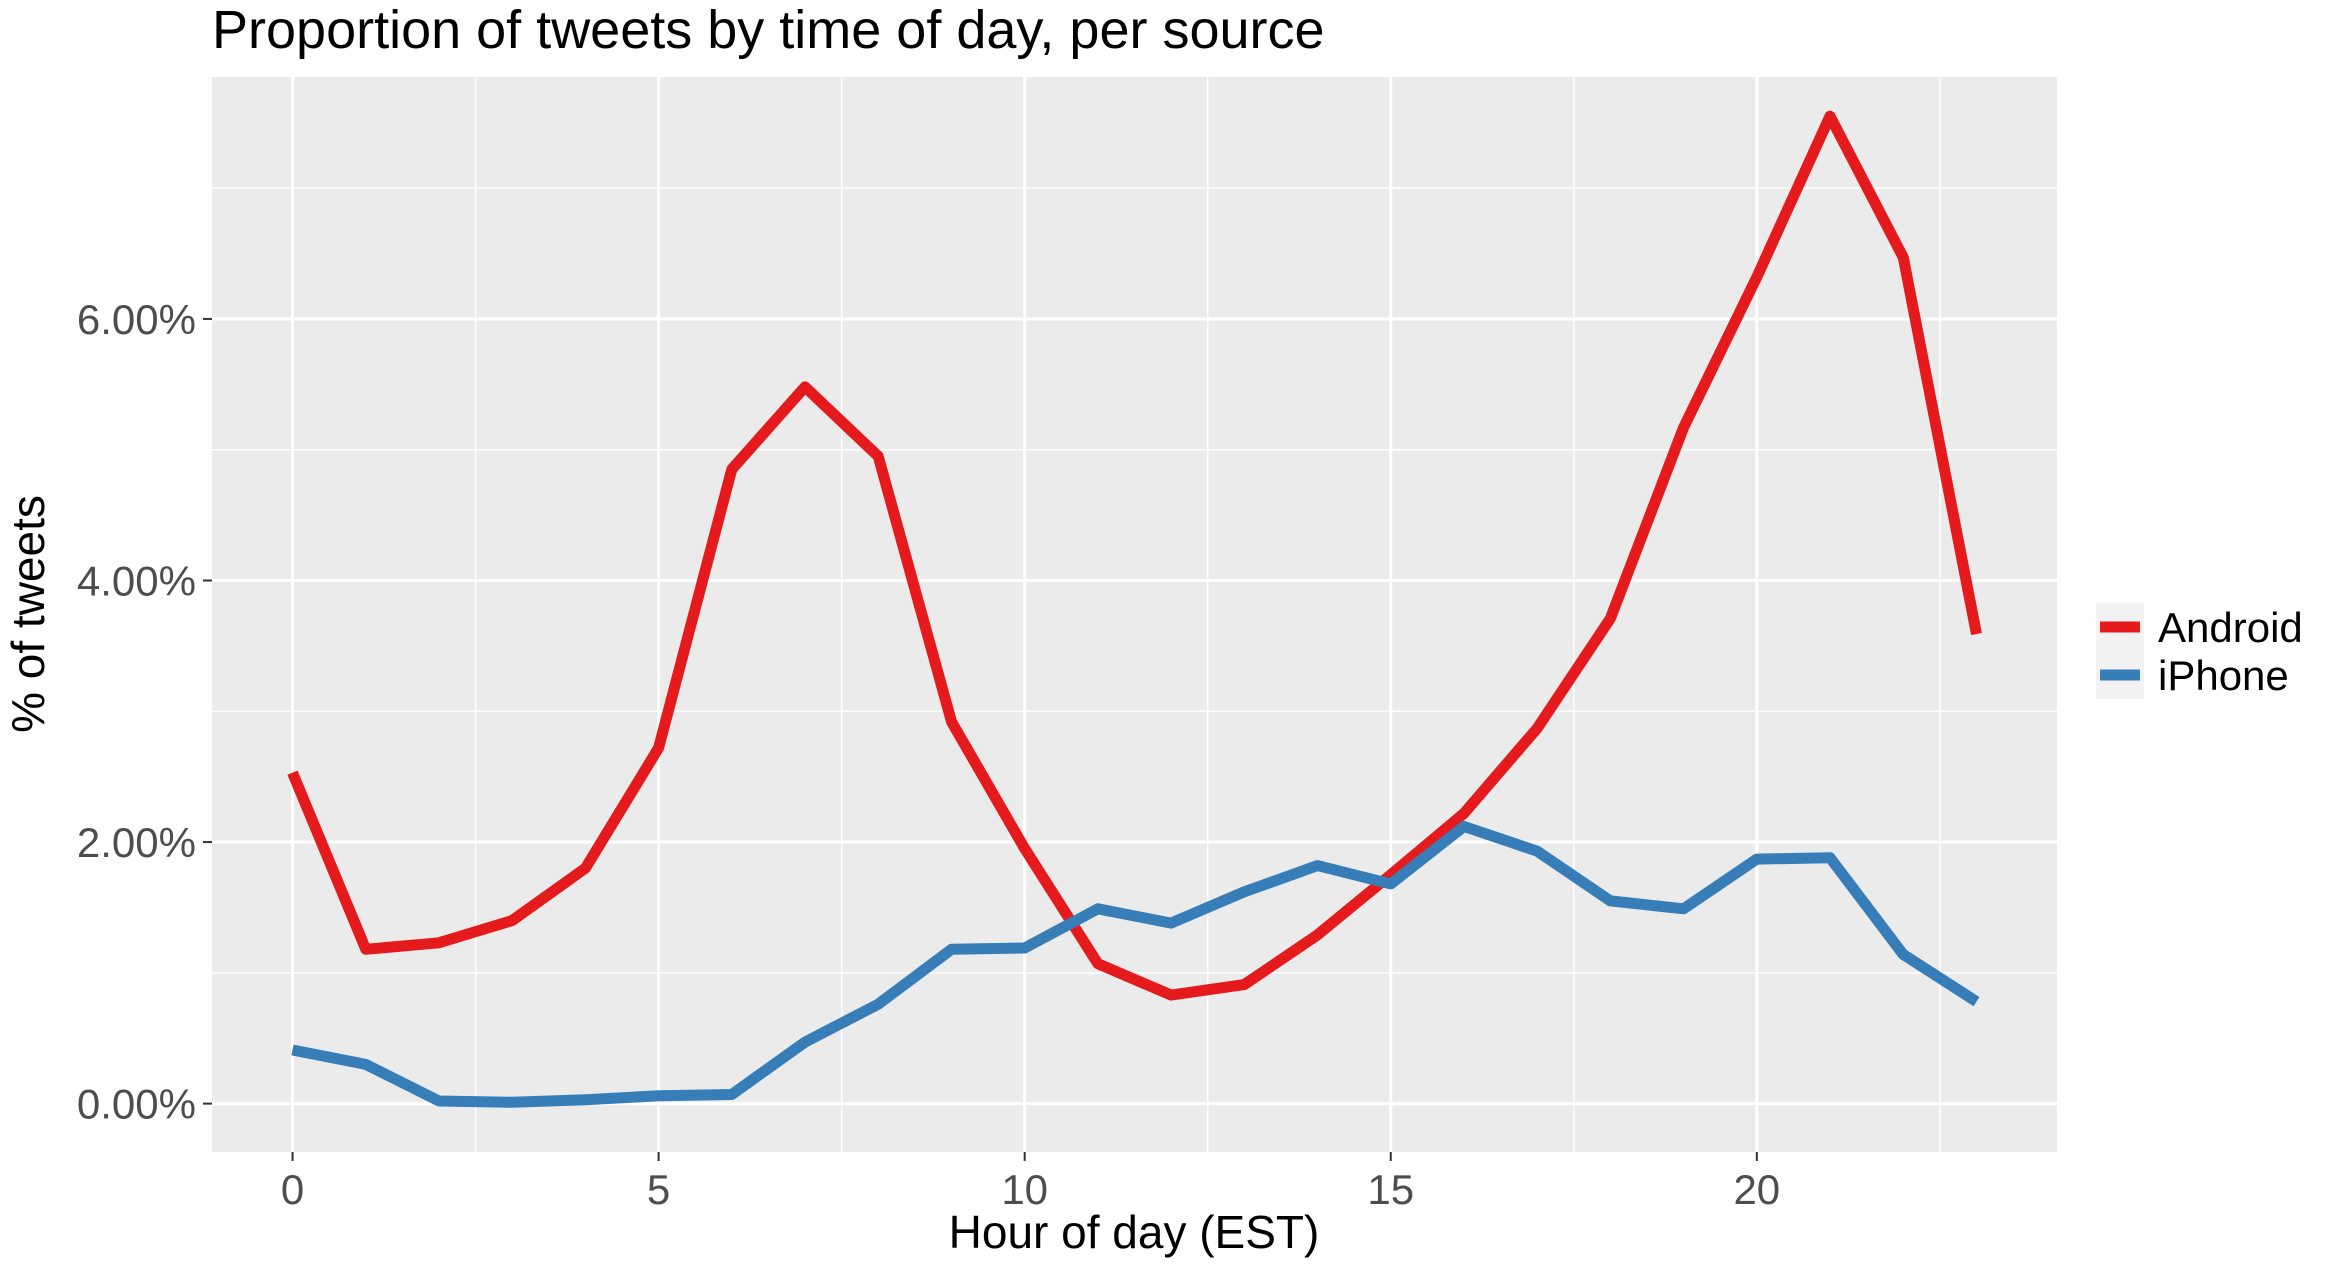 This screenshot has height=1268, width=2344. Describe the element at coordinates (2223, 675) in the screenshot. I see `legend-label-iphone: iPhone` at that location.